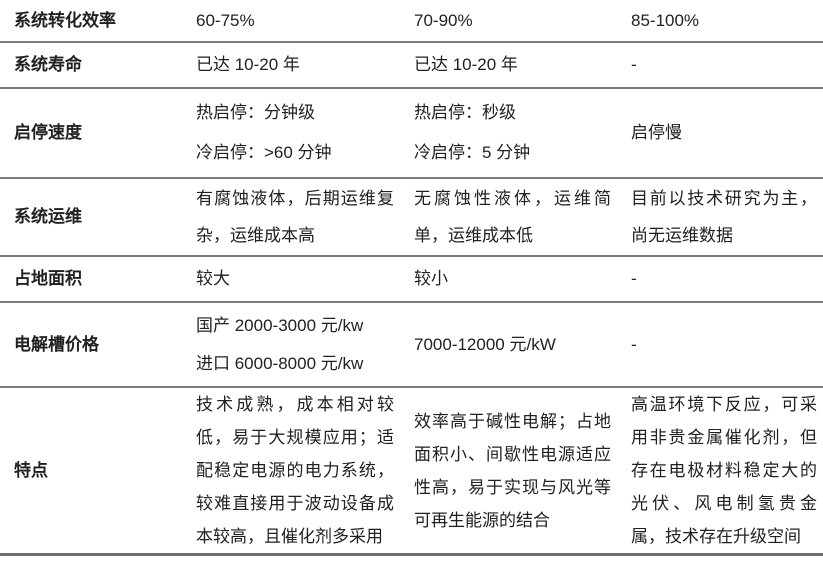  Describe the element at coordinates (213, 279) in the screenshot. I see `cell-alkaline-footprint: 较大` at that location.